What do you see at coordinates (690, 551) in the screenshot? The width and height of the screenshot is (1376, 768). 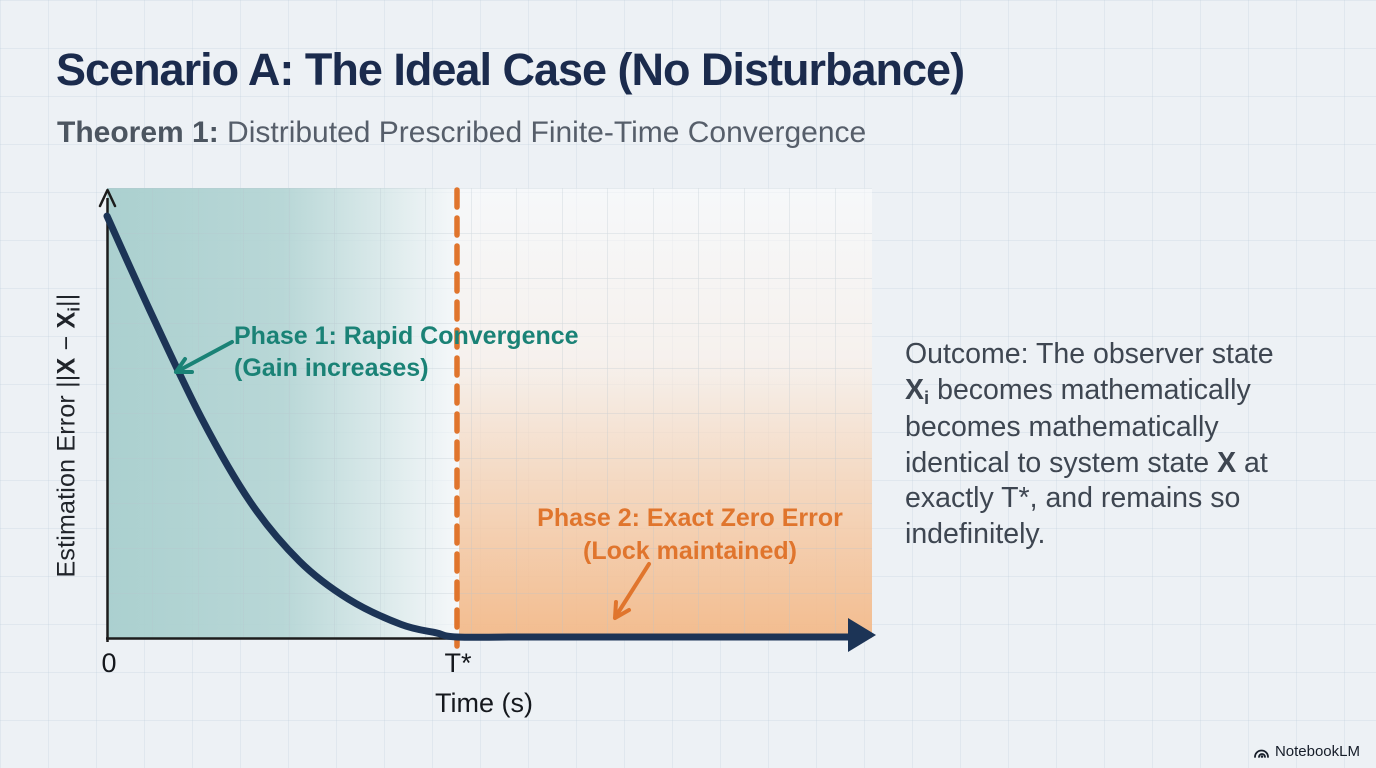 I see `phase2-line2: (Lock maintained)` at bounding box center [690, 551].